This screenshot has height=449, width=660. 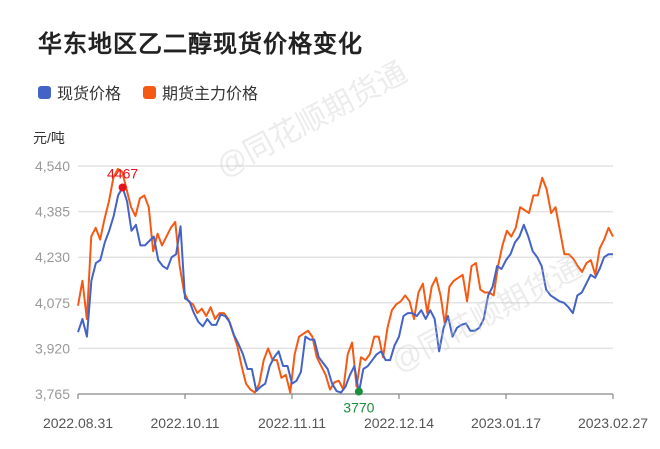 What do you see at coordinates (506, 423) in the screenshot?
I see `x-tick-label: 2023.01.17` at bounding box center [506, 423].